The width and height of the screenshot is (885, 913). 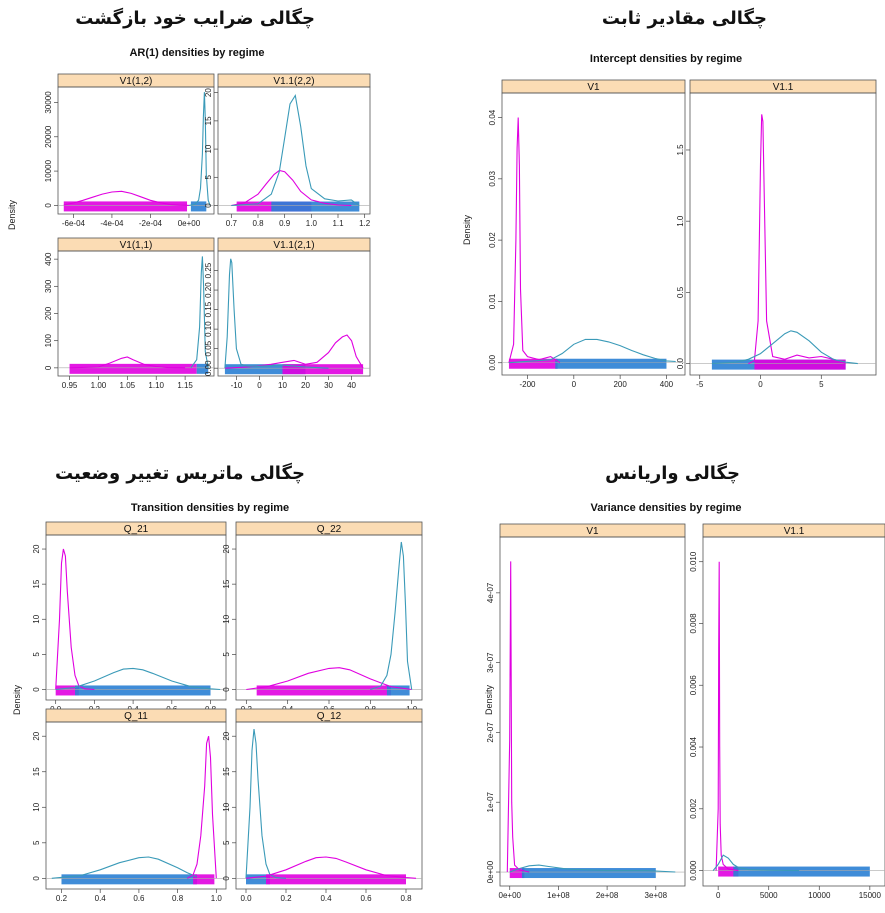 I want to click on variance-heading: چگالی واریانس, so click(x=672, y=473).